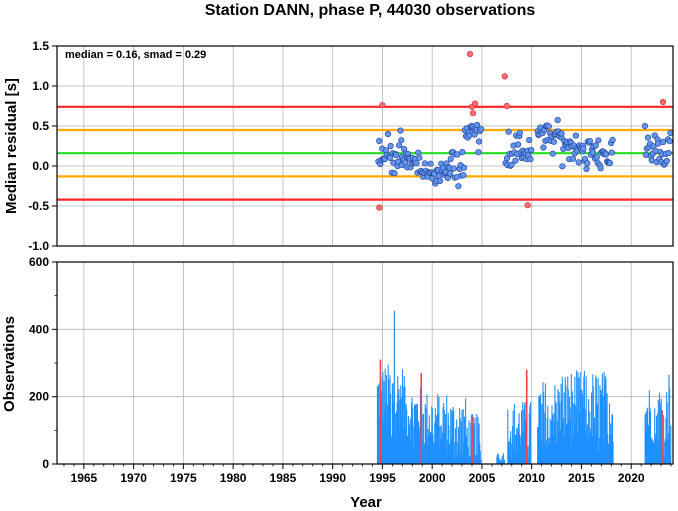 This screenshot has height=511, width=678. Describe the element at coordinates (45, 464) in the screenshot. I see `y-tick-label: 0` at that location.